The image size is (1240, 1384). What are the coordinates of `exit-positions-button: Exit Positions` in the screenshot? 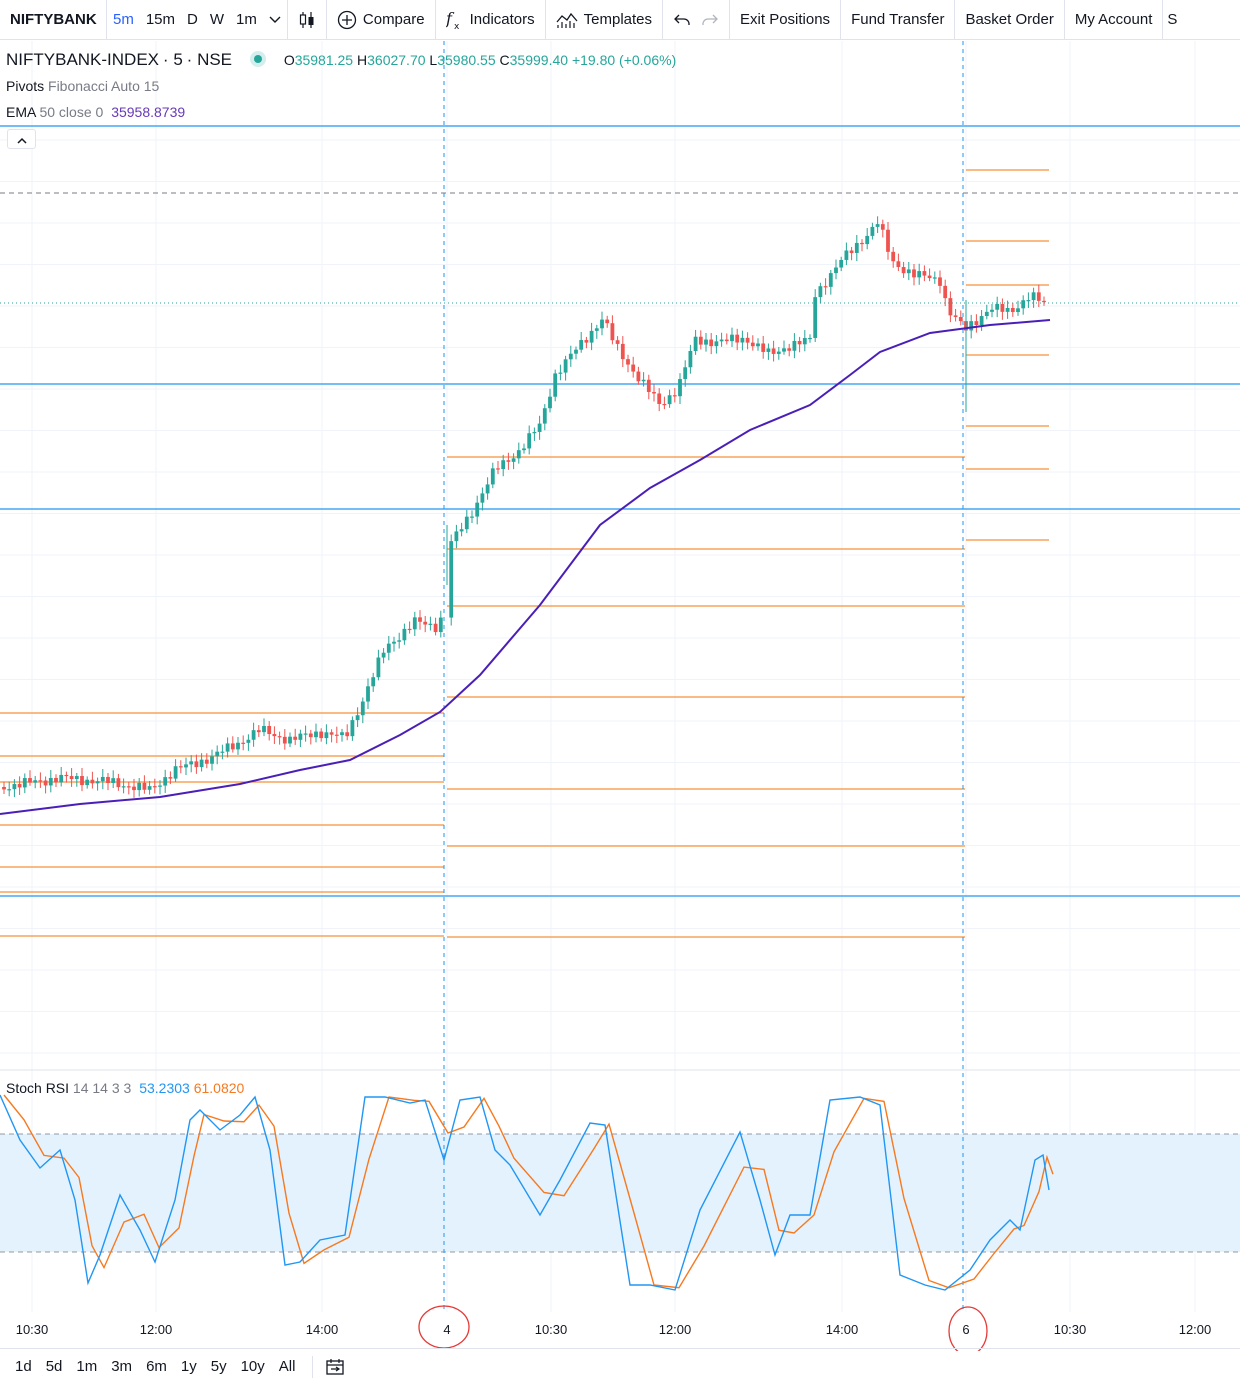 It's located at (785, 19).